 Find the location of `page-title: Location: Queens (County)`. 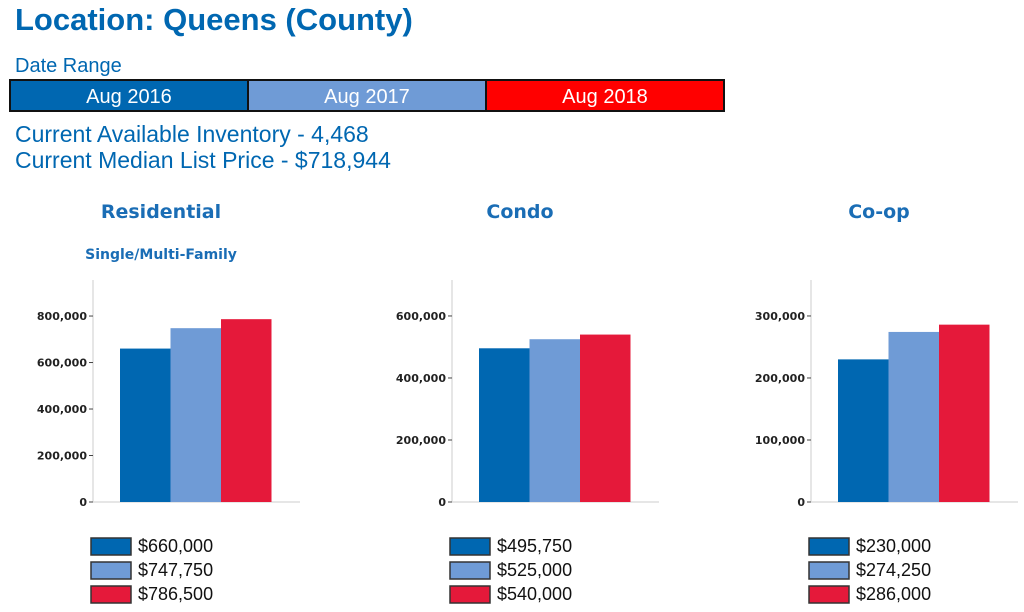

page-title: Location: Queens (County) is located at coordinates (214, 19).